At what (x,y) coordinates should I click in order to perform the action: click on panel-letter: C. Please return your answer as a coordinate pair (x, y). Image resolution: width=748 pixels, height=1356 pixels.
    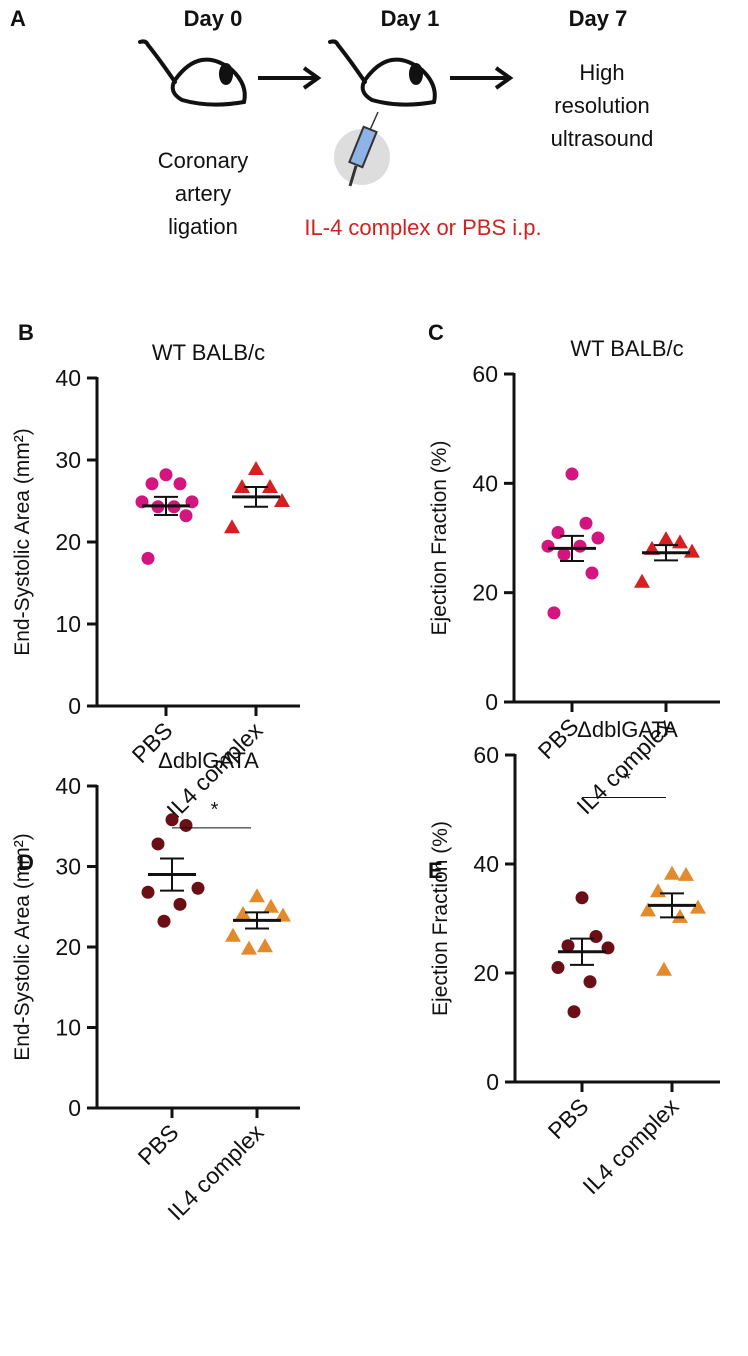
    Looking at the image, I should click on (436, 332).